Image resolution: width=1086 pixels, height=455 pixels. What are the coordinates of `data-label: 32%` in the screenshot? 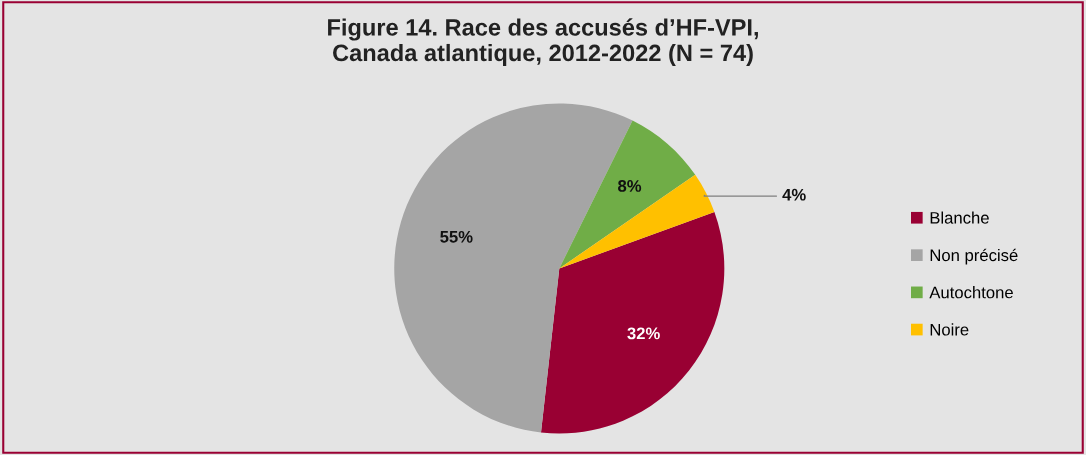 It's located at (643, 333).